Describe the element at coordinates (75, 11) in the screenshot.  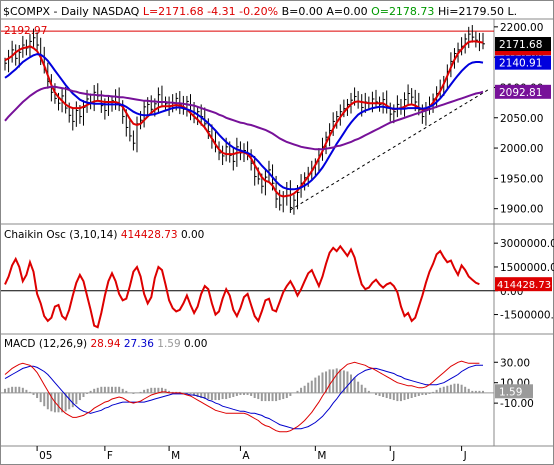
I see `period: Daily` at that location.